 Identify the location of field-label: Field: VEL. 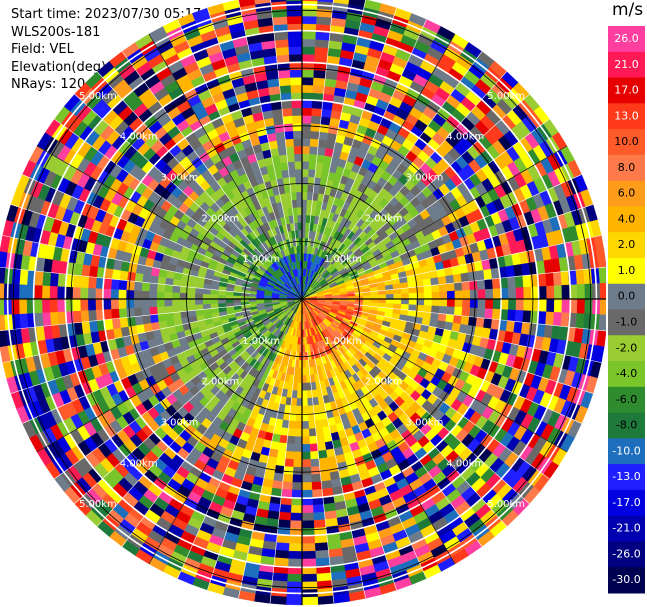
(42, 50).